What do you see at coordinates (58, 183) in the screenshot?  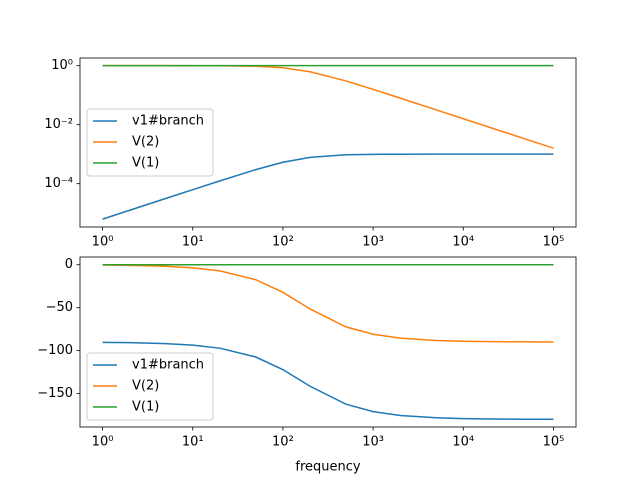 I see `y-tick-label: 10⁻⁴` at bounding box center [58, 183].